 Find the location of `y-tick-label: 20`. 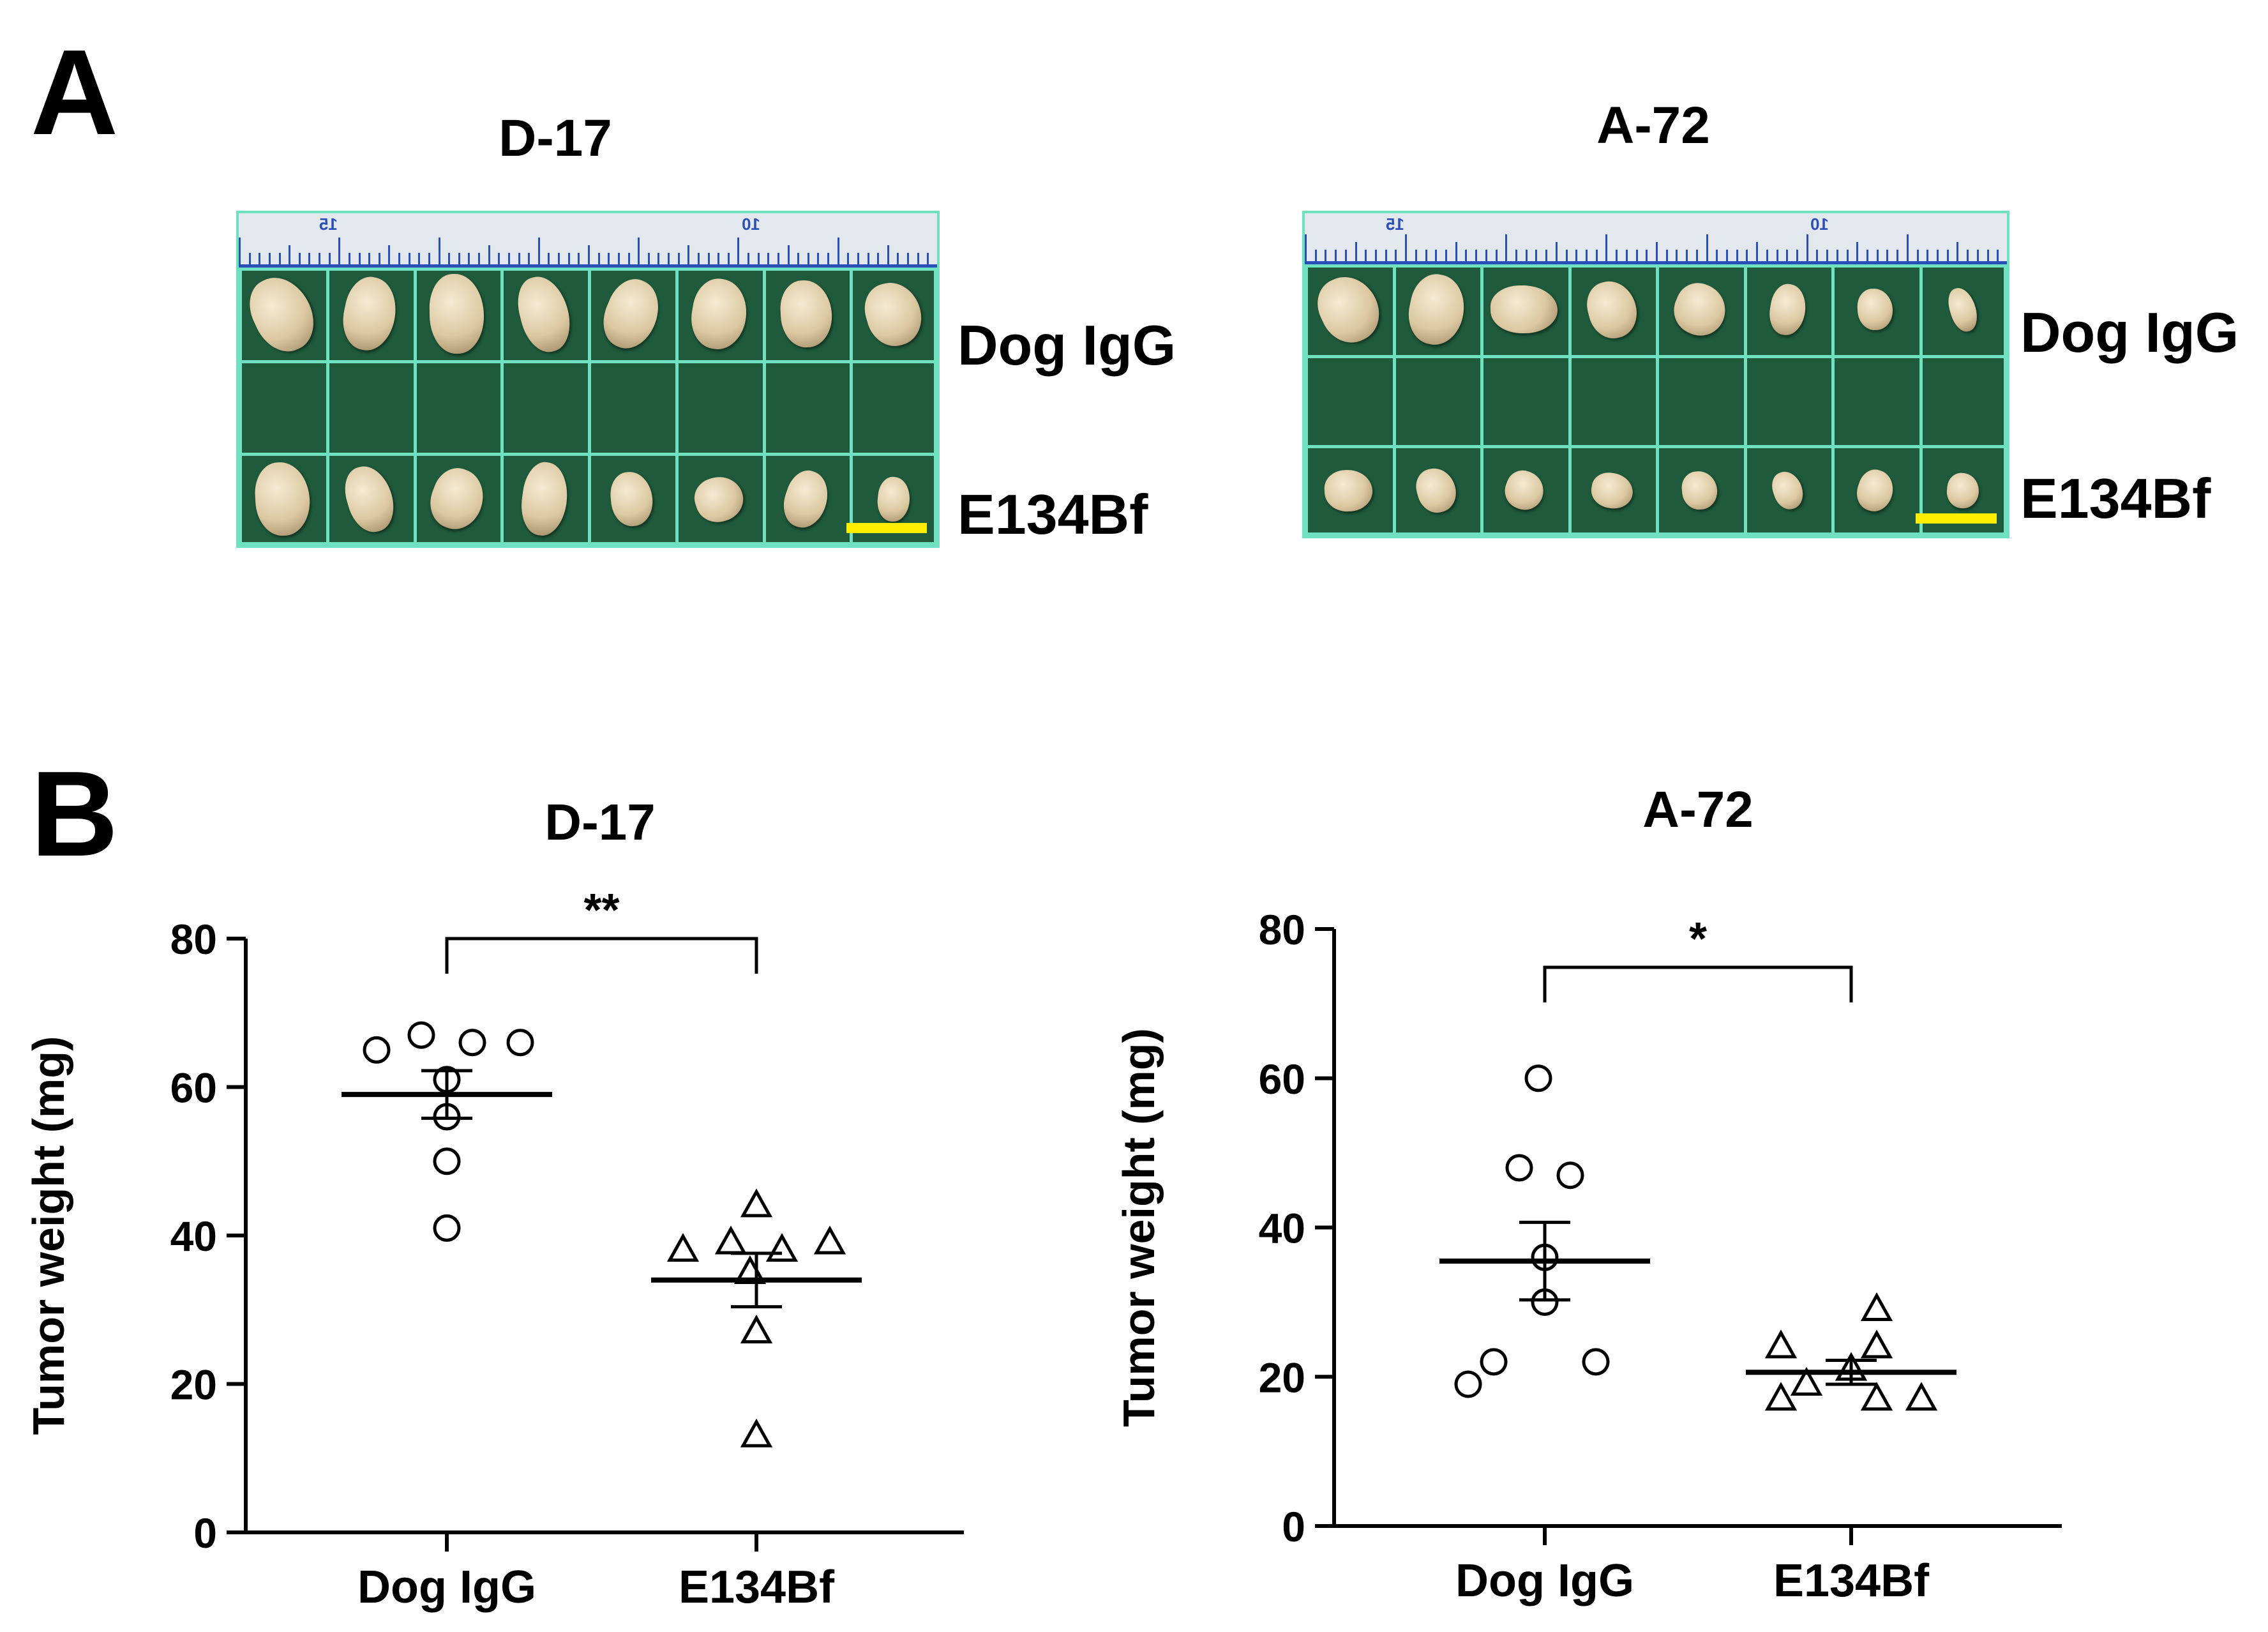

y-tick-label: 20 is located at coordinates (193, 1385).